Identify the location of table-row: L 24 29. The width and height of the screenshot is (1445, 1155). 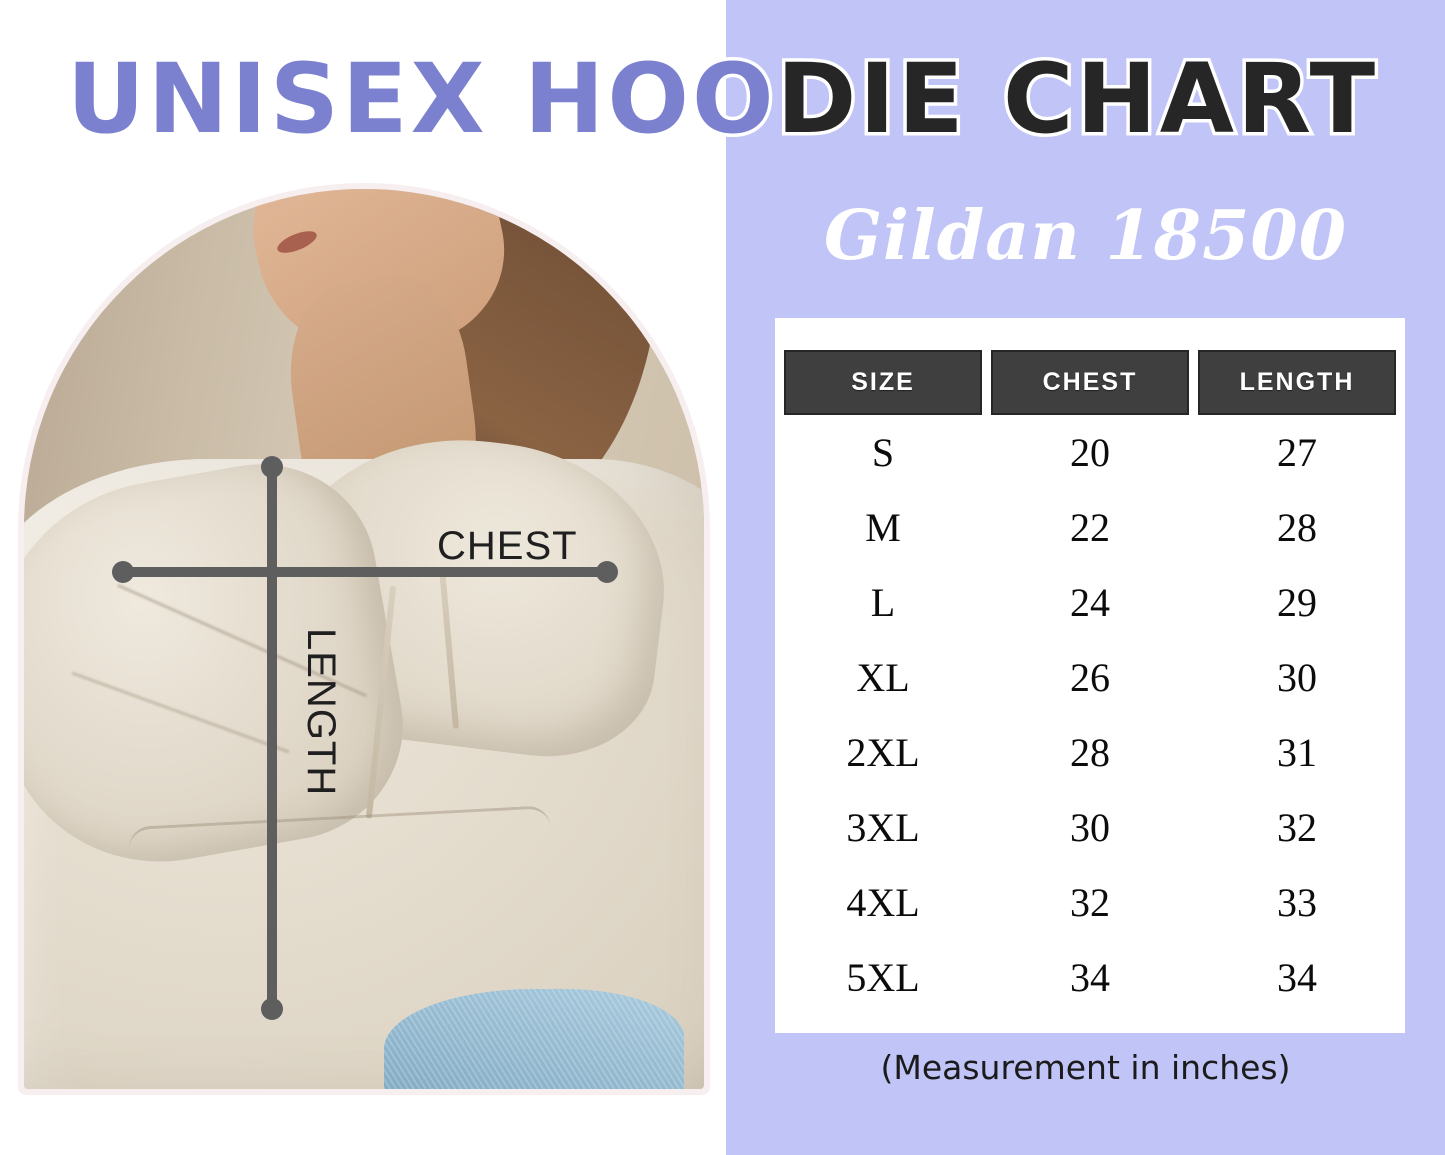
(1090, 602).